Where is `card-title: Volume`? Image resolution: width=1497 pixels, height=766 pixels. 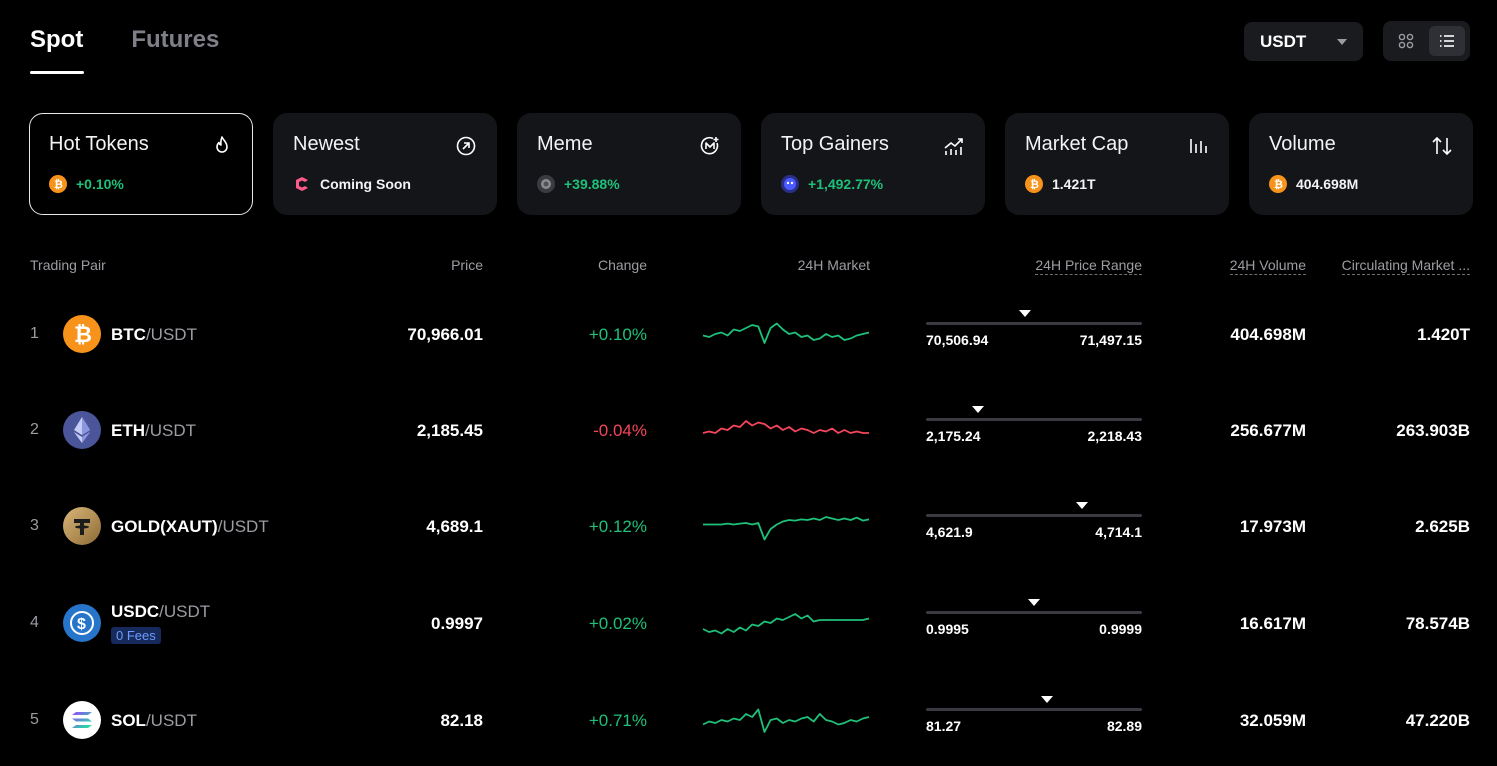 card-title: Volume is located at coordinates (1302, 144).